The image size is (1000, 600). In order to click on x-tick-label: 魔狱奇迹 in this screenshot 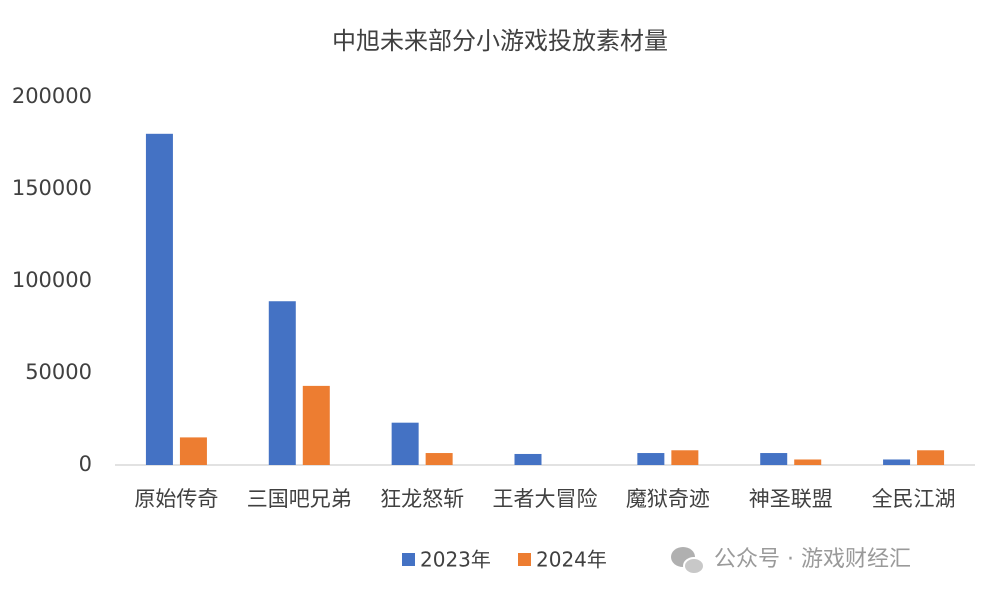, I will do `click(668, 499)`.